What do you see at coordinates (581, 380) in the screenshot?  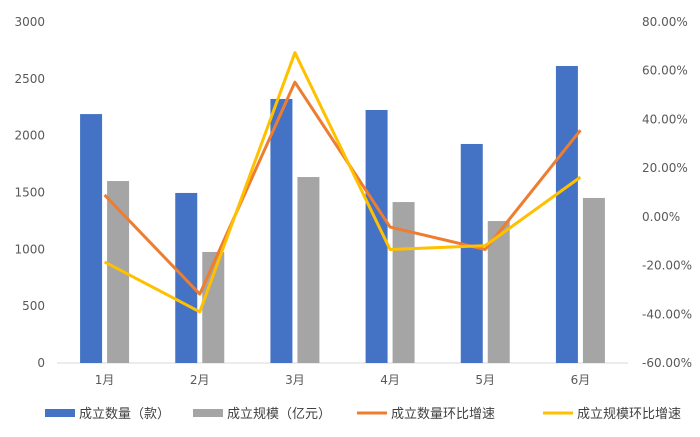 I see `x-tick-label: 6月` at bounding box center [581, 380].